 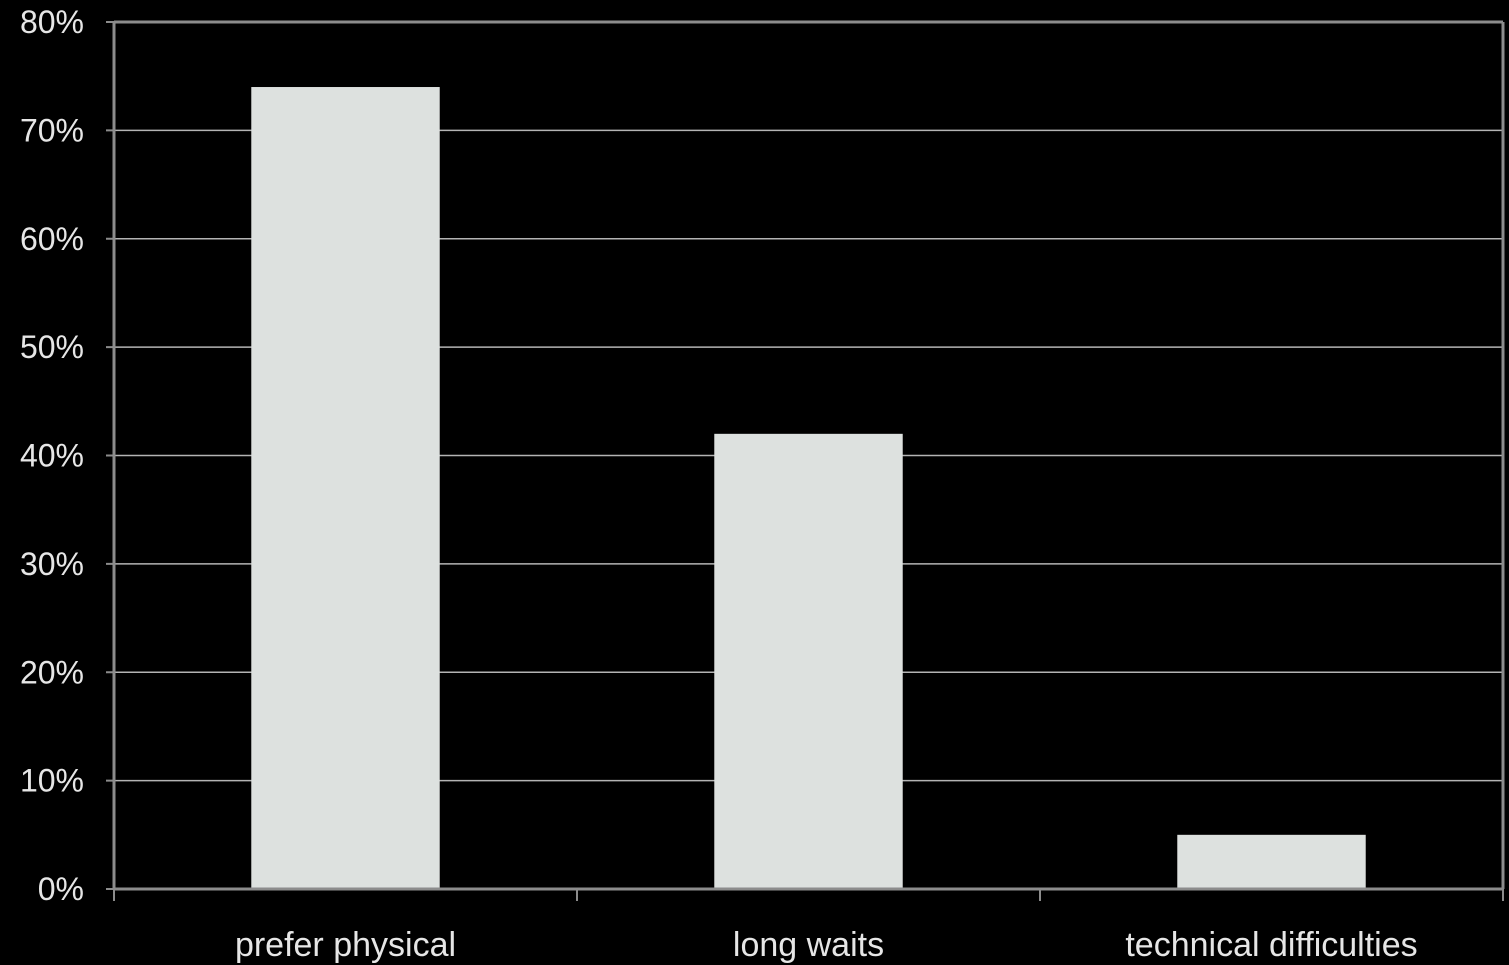 What do you see at coordinates (52, 564) in the screenshot?
I see `y-tick-label: 30%` at bounding box center [52, 564].